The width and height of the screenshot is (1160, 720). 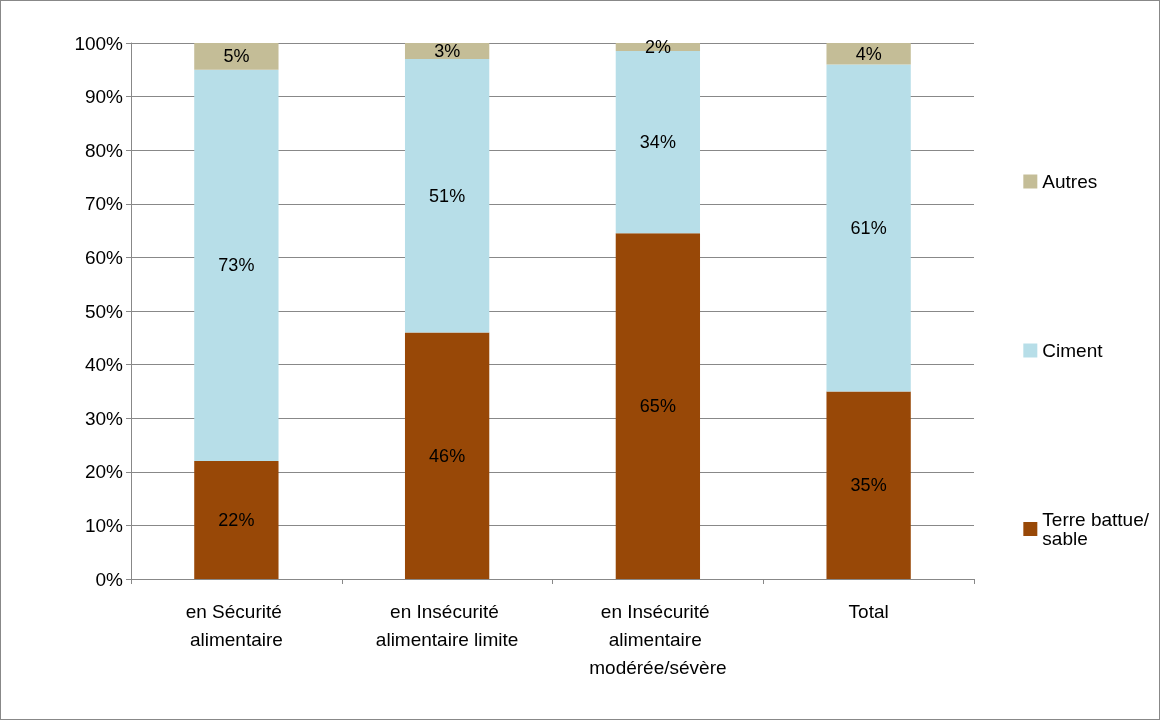 I want to click on data-label: 34%, so click(x=657, y=142).